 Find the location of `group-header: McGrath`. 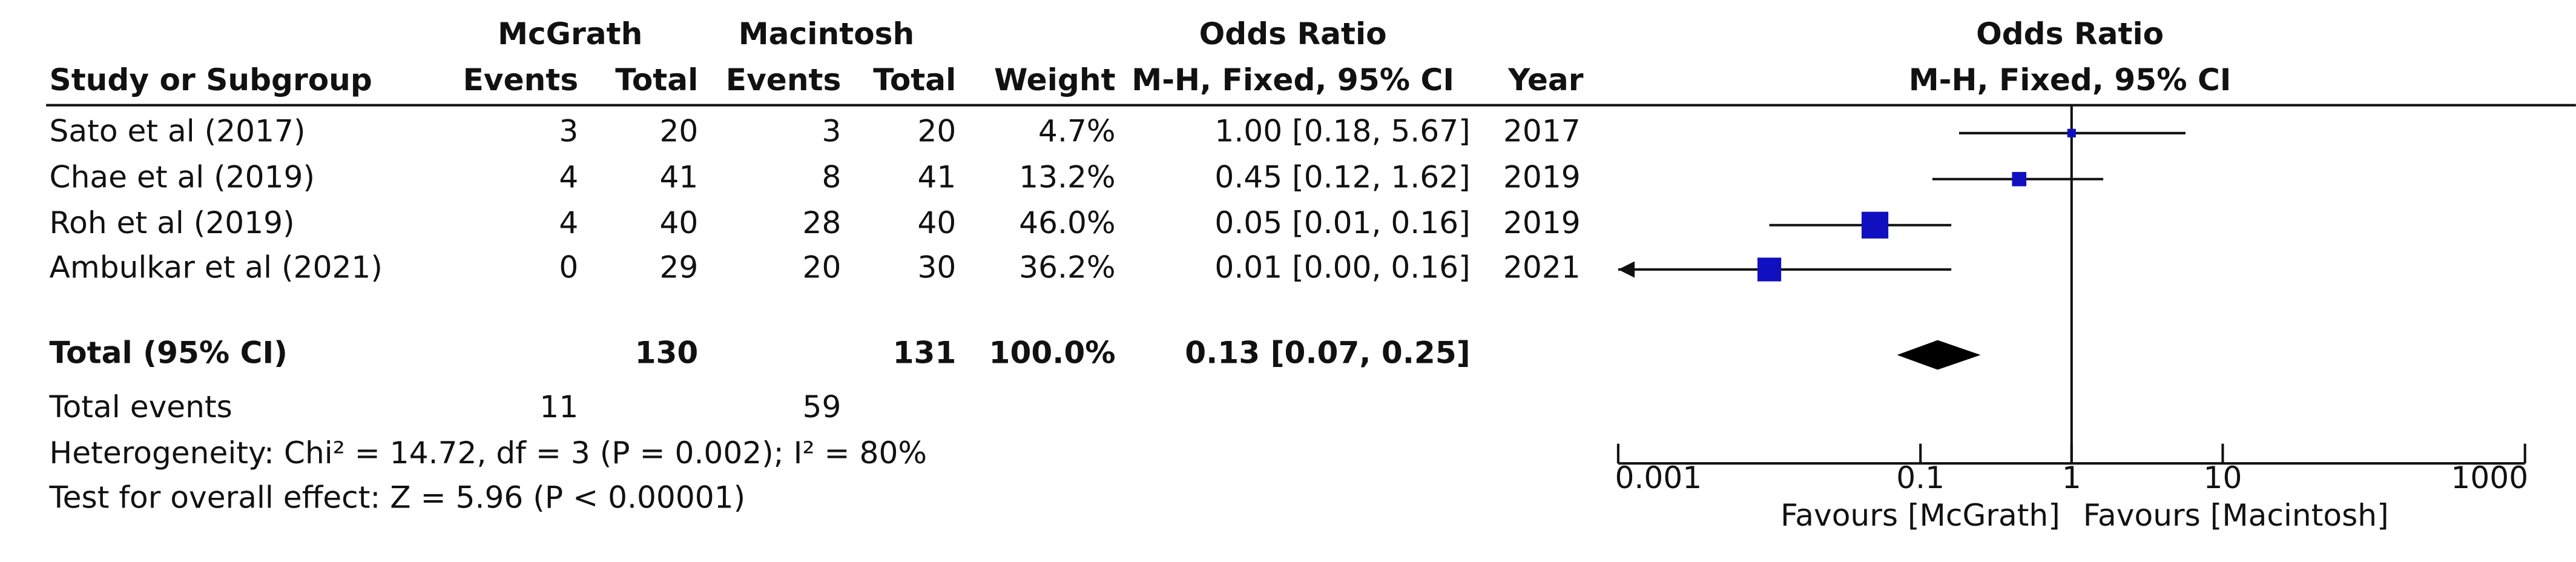

group-header: McGrath is located at coordinates (570, 33).